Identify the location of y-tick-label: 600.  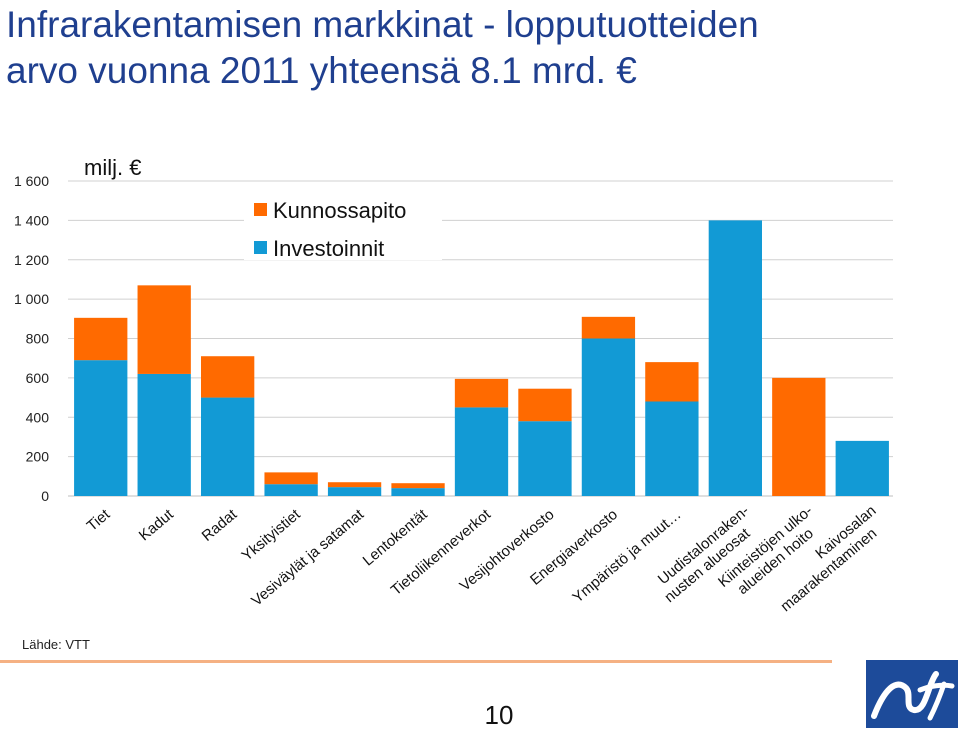
(38, 378).